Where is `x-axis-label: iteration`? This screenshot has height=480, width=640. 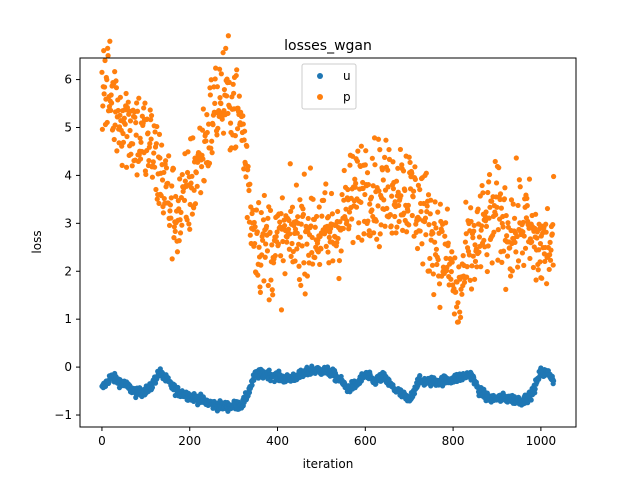 x-axis-label: iteration is located at coordinates (328, 464).